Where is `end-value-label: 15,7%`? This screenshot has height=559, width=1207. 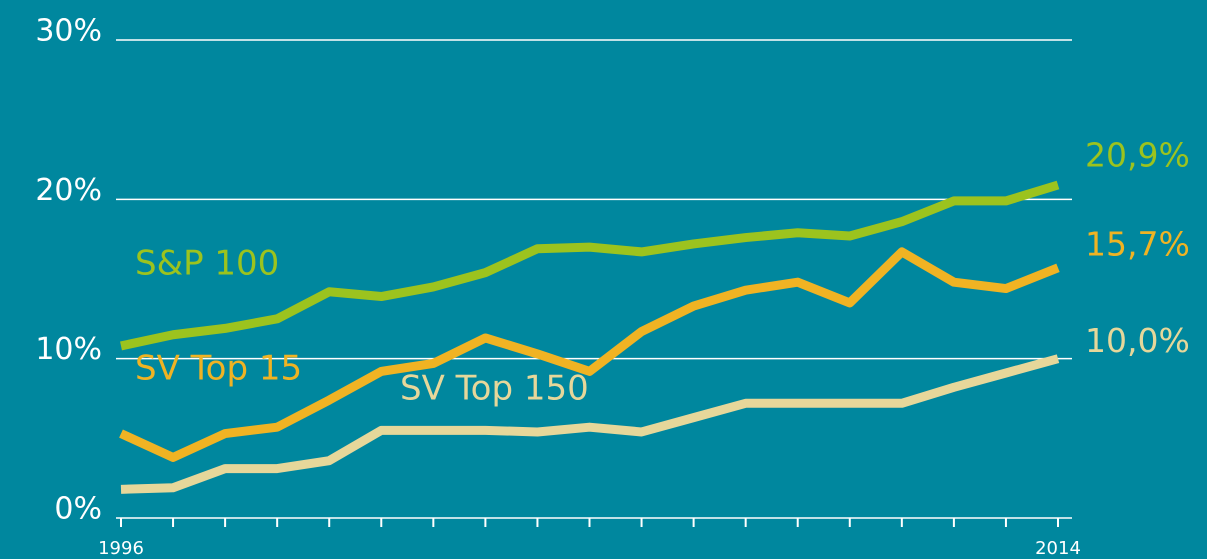
end-value-label: 15,7% is located at coordinates (1137, 243).